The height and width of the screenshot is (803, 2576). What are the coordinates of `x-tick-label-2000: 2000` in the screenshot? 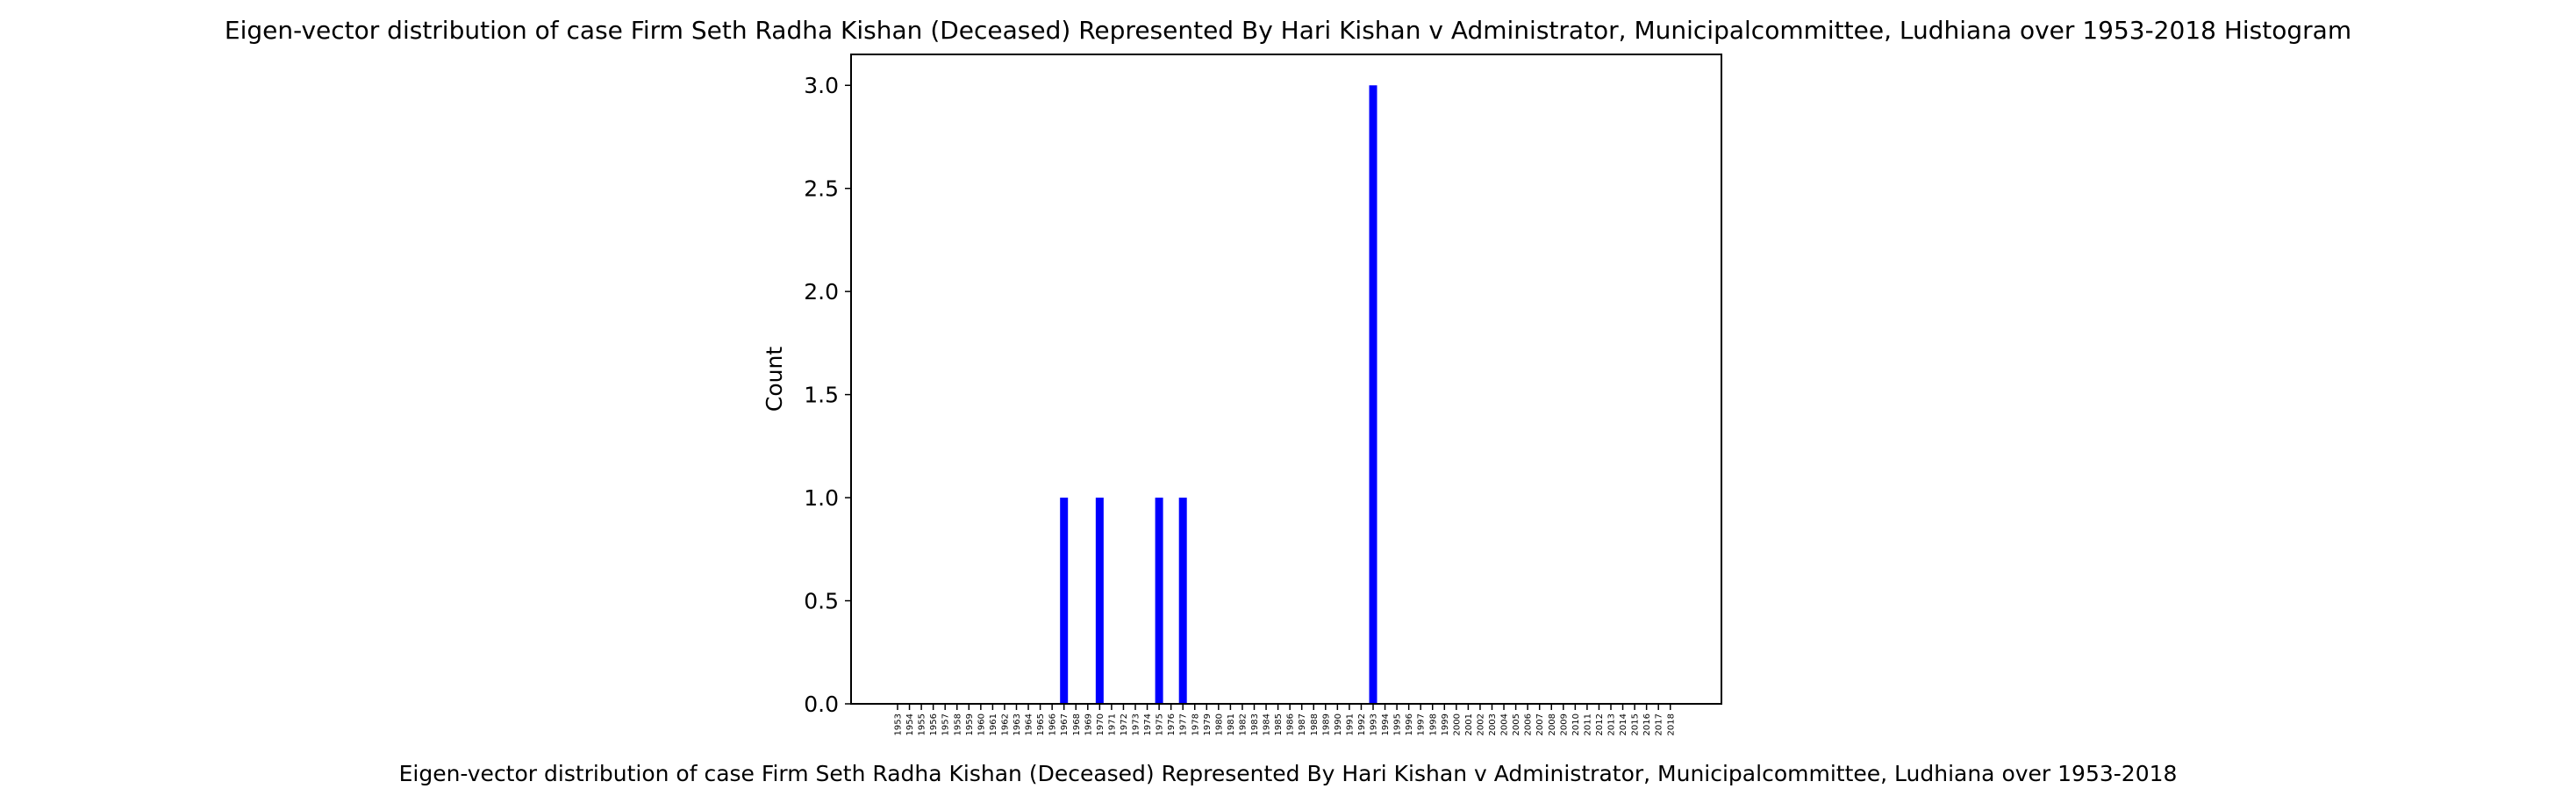 It's located at (1457, 724).